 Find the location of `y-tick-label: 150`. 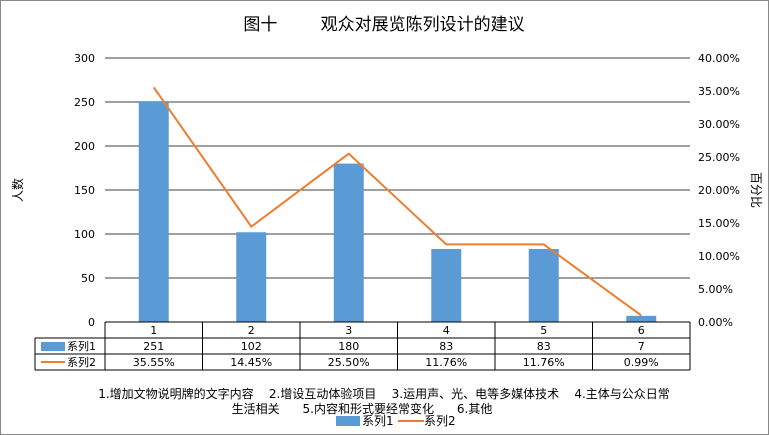

y-tick-label: 150 is located at coordinates (84, 190).